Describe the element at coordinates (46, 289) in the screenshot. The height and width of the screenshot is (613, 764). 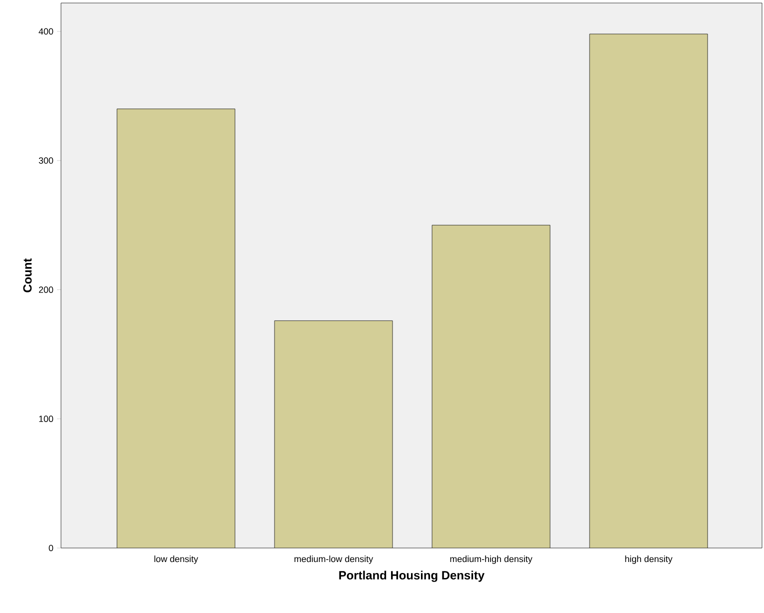
I see `y-tick-label: 200` at that location.